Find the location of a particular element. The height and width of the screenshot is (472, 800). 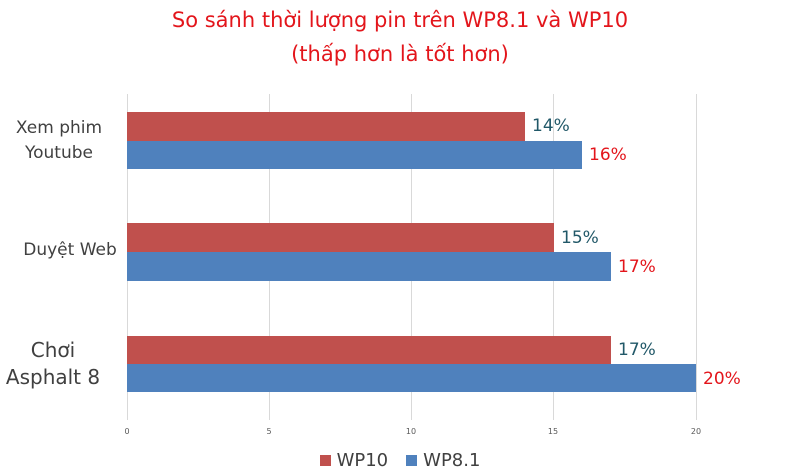

bar-wp10-web is located at coordinates (340, 237).